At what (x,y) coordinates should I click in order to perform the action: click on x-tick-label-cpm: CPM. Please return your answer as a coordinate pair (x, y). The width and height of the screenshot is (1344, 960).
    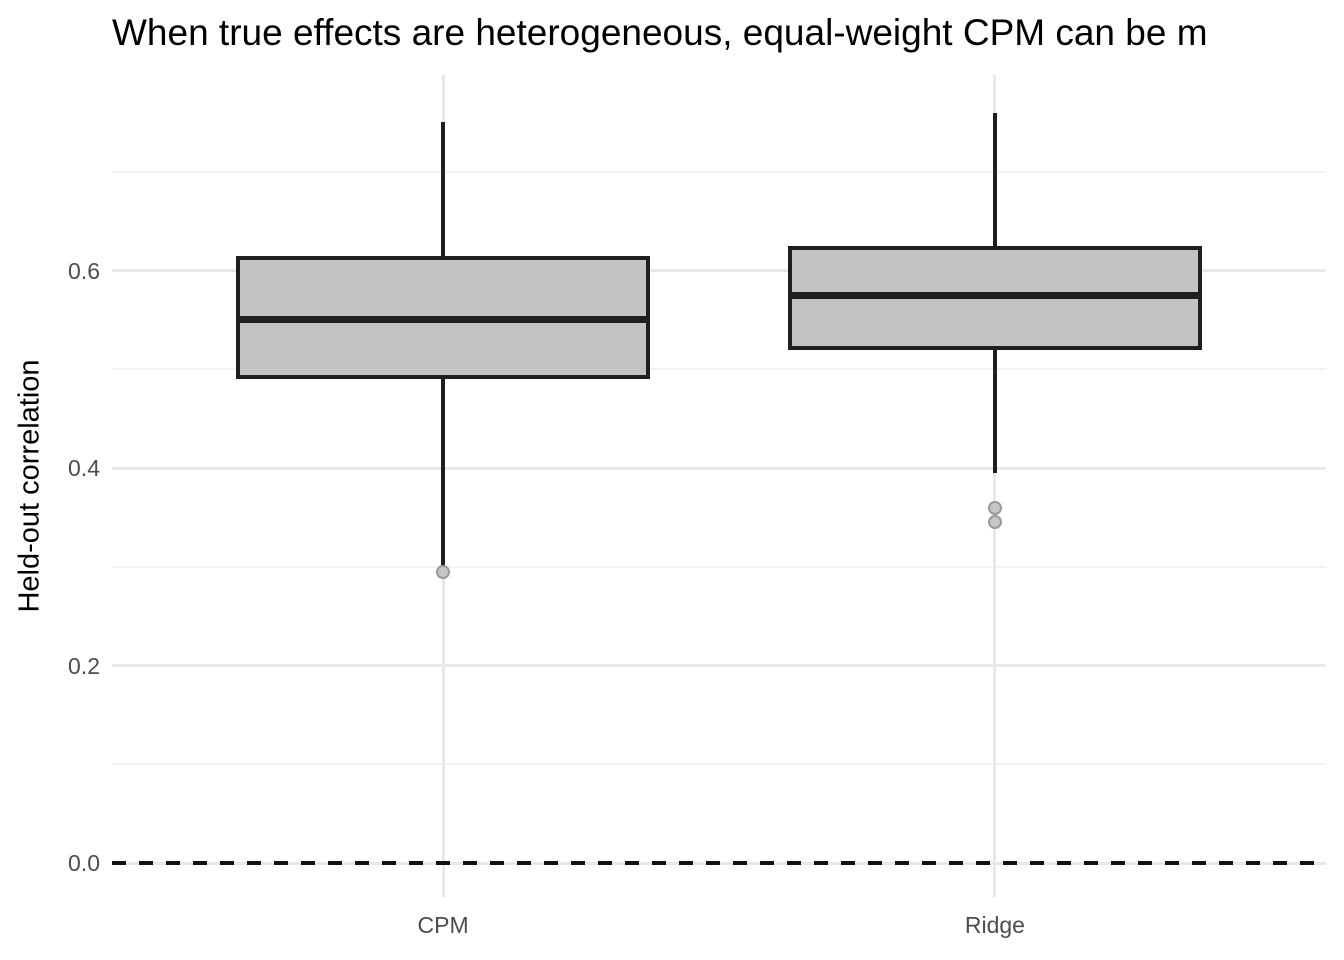
    Looking at the image, I should click on (443, 925).